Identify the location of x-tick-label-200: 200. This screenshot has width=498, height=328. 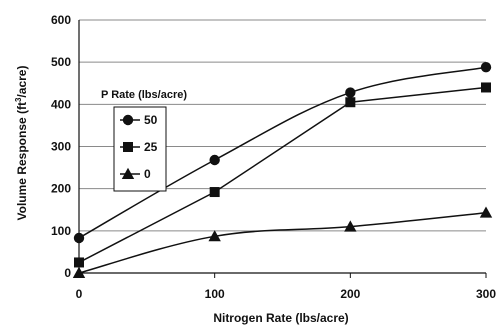
(350, 294).